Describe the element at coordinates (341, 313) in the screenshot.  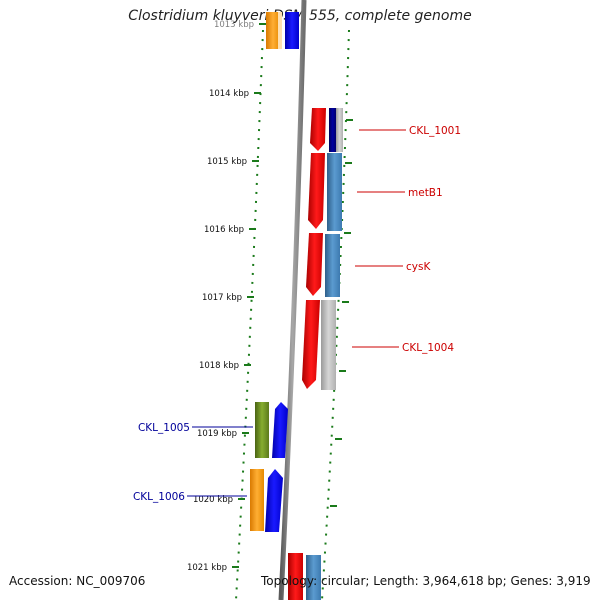
I see `outer-tick-group` at that location.